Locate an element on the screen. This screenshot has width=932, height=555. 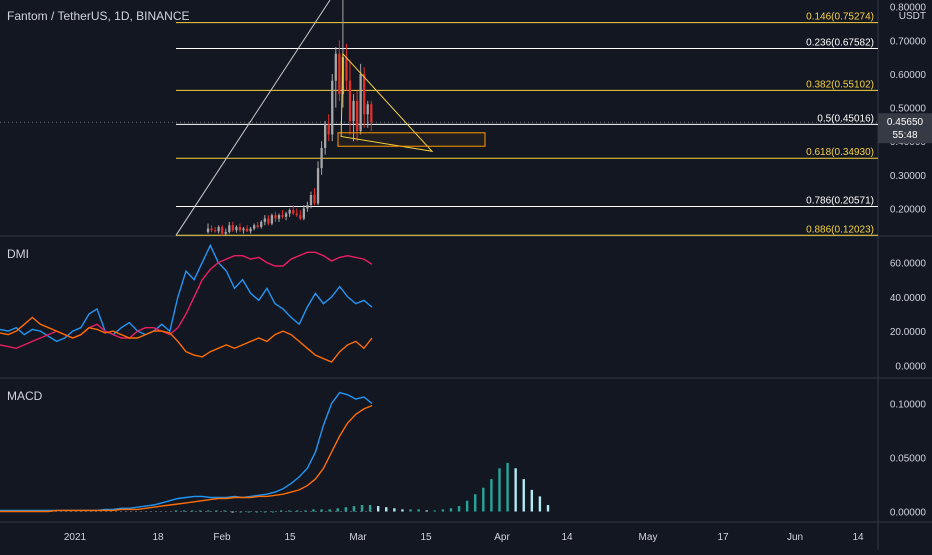
time-axis-tick: 18 is located at coordinates (158, 537).